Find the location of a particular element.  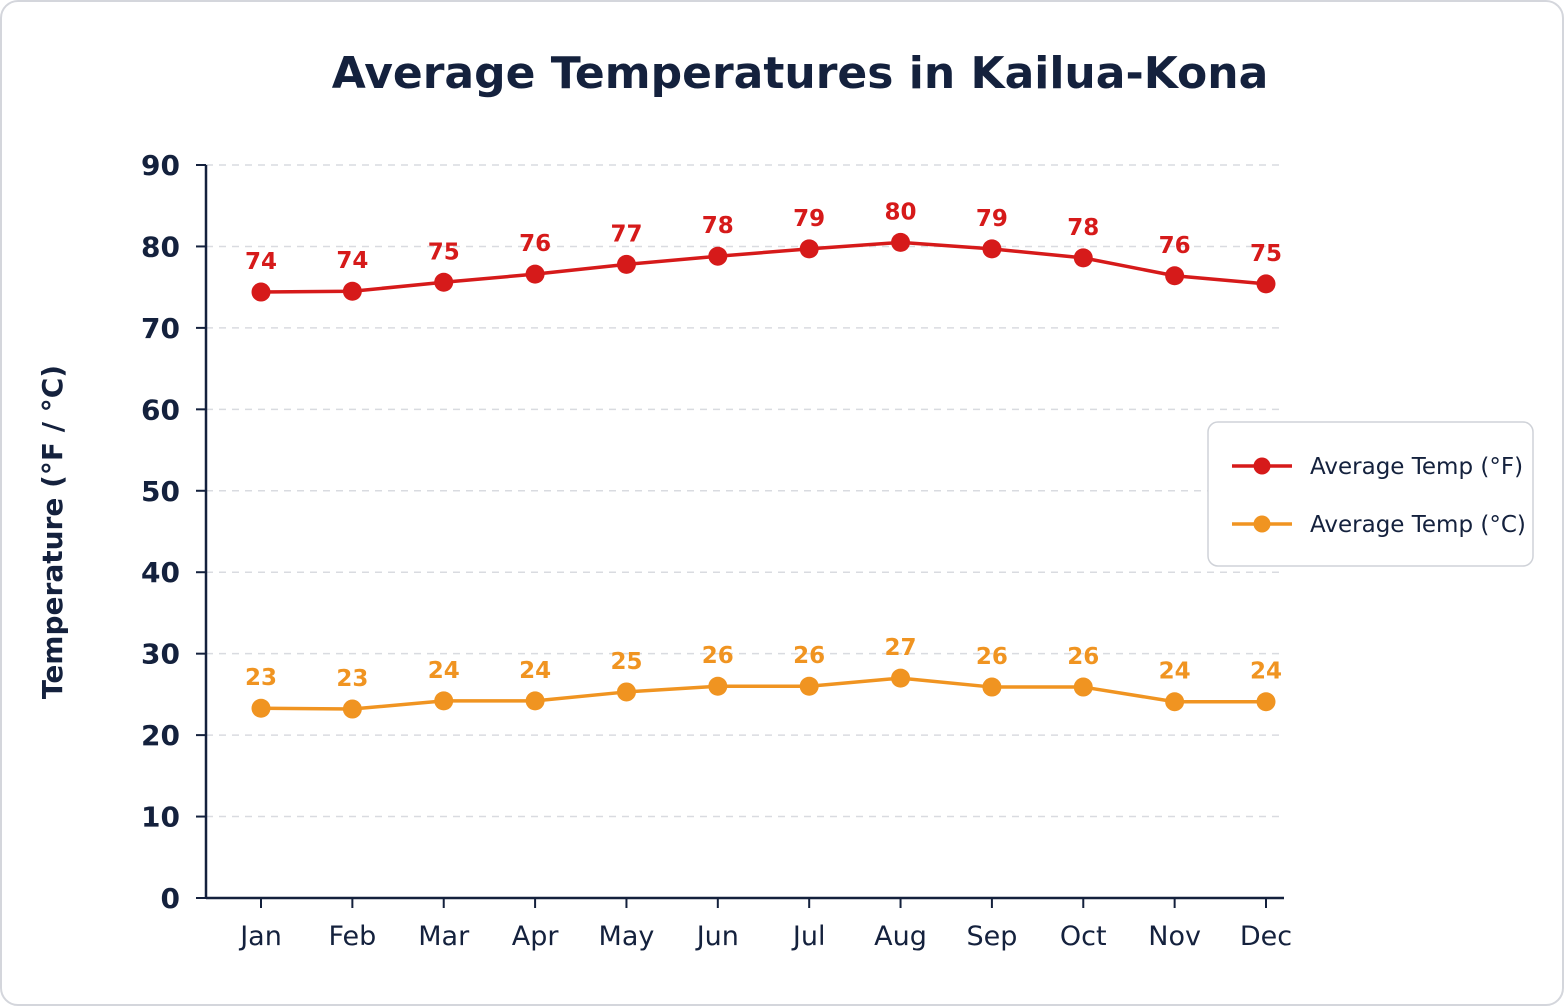

x-tick-label: Jul is located at coordinates (808, 936).